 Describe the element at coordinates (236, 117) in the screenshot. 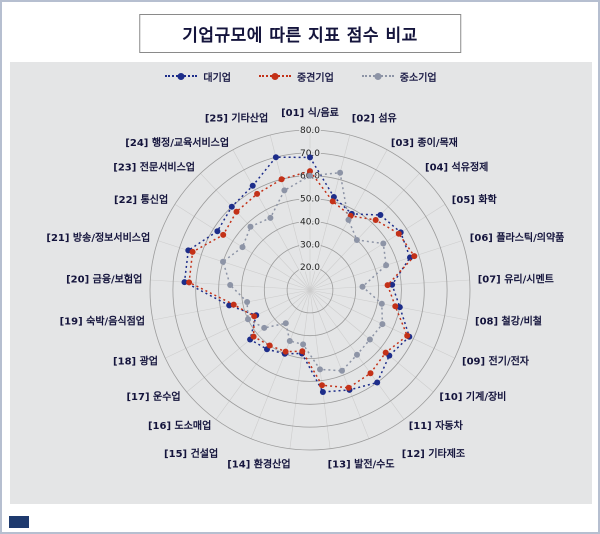

I see `category-label: [25] 기타산업` at that location.